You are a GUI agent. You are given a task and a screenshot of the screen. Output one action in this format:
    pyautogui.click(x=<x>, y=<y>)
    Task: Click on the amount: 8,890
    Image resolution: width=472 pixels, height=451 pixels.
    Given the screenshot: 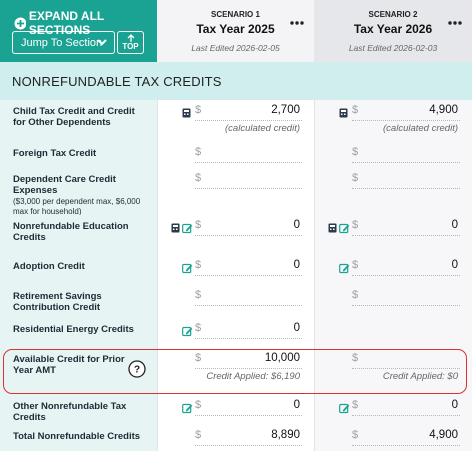 What is the action you would take?
    pyautogui.click(x=285, y=435)
    